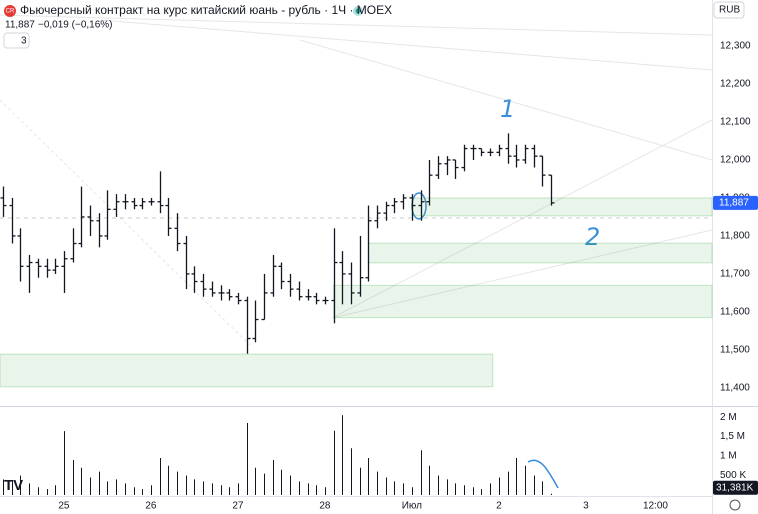 The image size is (758, 514). Describe the element at coordinates (733, 475) in the screenshot. I see `y-tick-label: 500 K` at that location.